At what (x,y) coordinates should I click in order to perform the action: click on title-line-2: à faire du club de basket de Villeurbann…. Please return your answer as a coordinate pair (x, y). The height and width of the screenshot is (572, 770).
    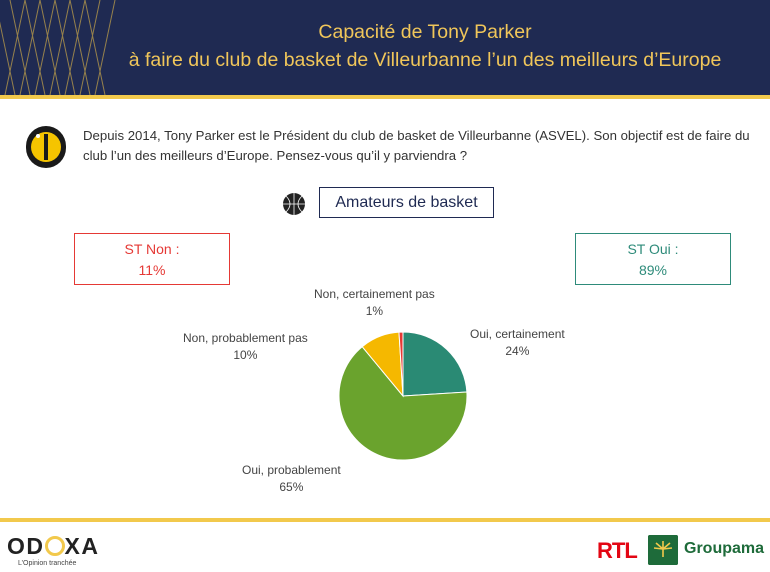
    Looking at the image, I should click on (425, 60).